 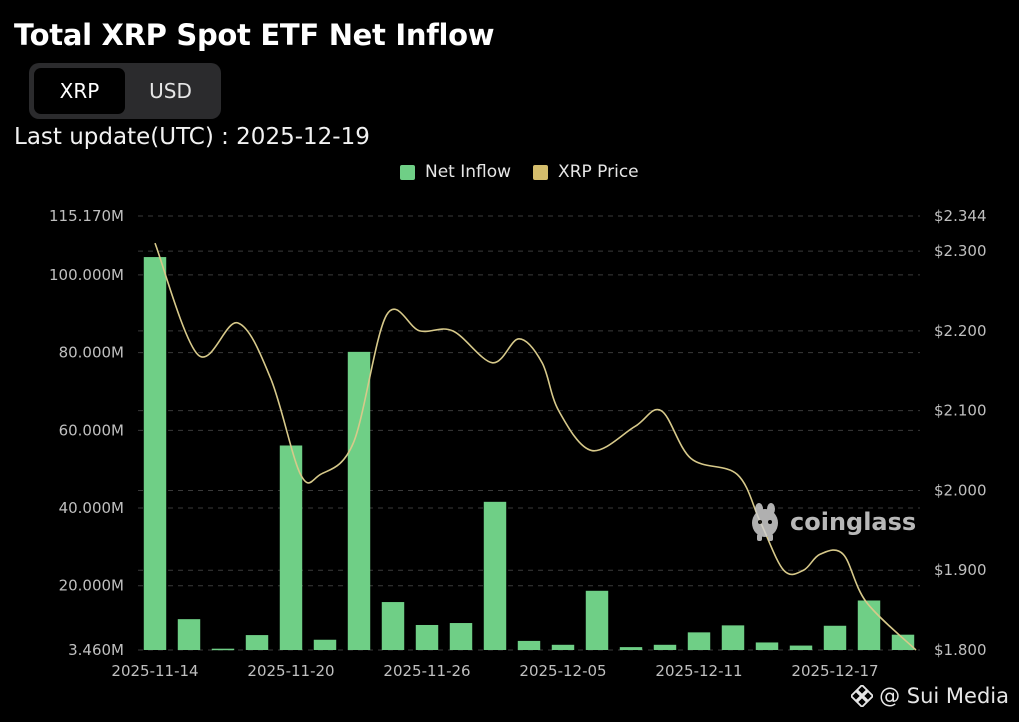 I want to click on x-axis-tick: 2025-11-20, so click(x=290, y=671).